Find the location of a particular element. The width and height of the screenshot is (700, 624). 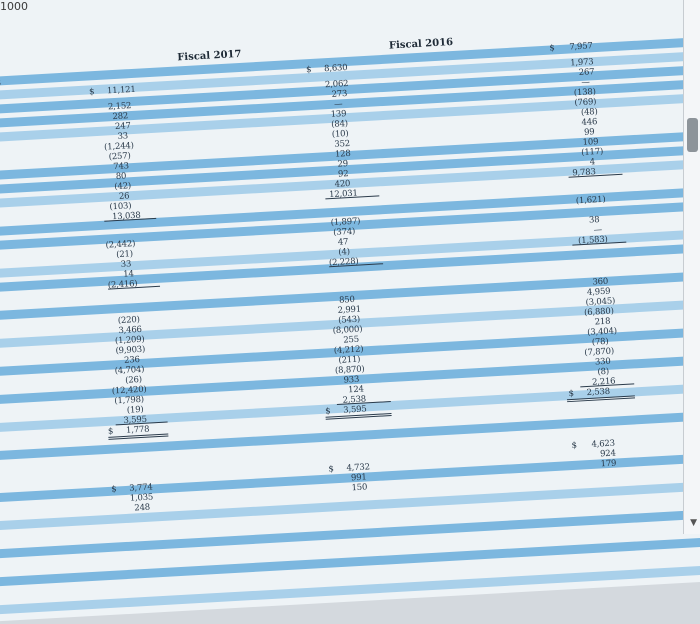

fiscal-2017-cell: 92 is located at coordinates (343, 174).